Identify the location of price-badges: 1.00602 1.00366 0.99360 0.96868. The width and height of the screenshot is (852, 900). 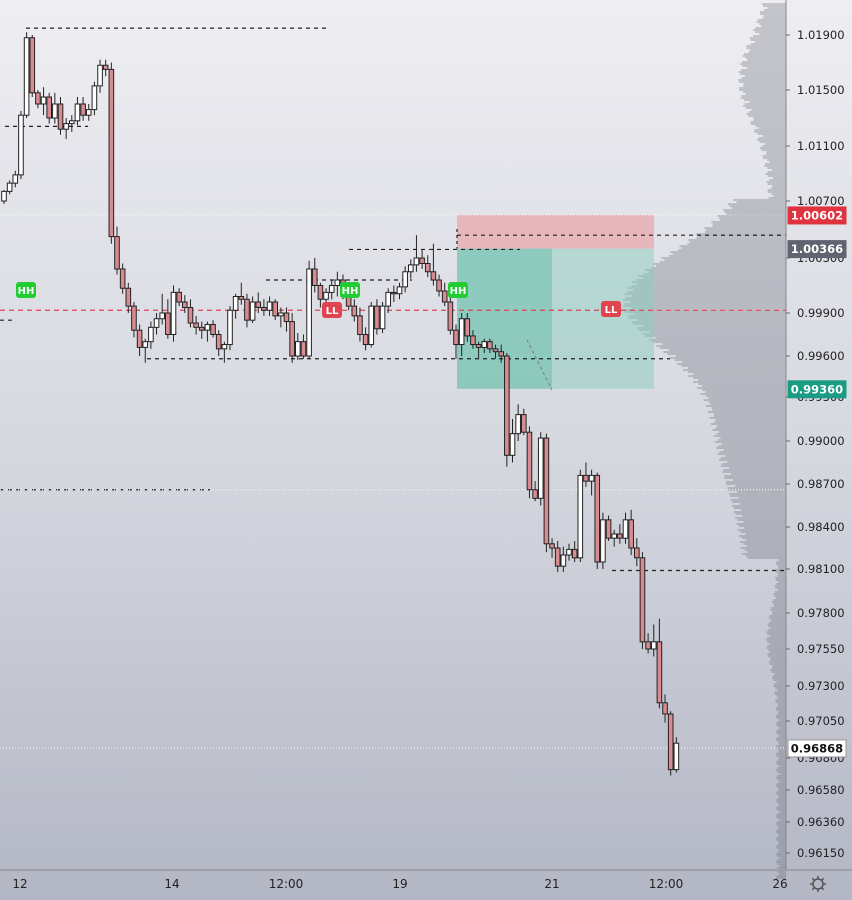
(817, 482).